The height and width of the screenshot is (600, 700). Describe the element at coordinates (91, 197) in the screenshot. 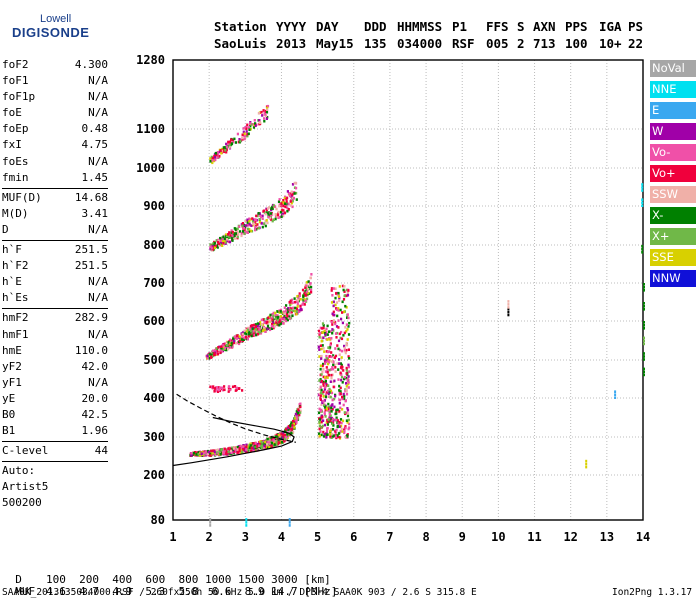

I see `param-value: 14.68` at that location.